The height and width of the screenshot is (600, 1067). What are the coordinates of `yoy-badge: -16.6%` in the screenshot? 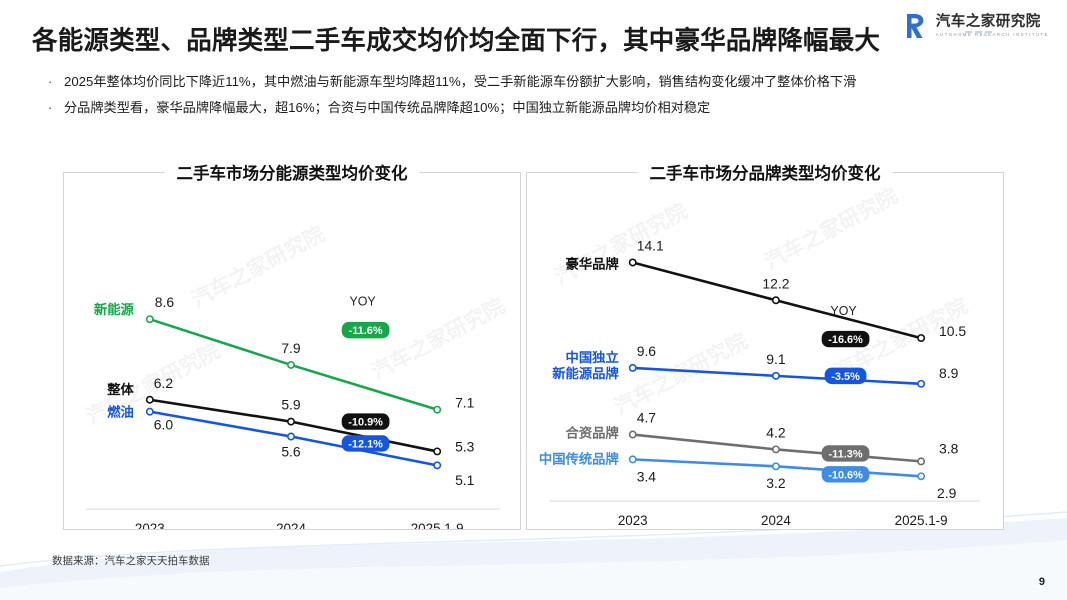 It's located at (845, 339).